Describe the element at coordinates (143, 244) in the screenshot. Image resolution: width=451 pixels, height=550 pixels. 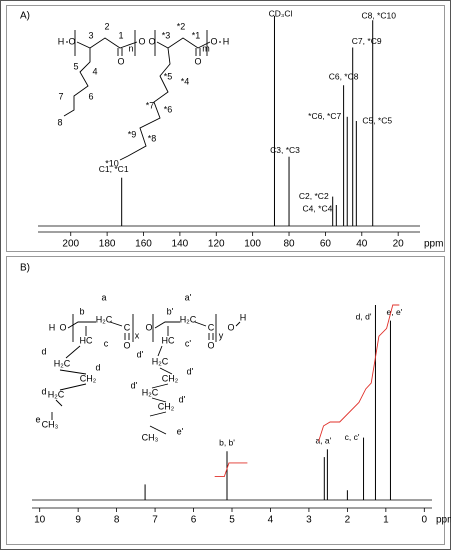
I see `x-tick-label: 160` at that location.